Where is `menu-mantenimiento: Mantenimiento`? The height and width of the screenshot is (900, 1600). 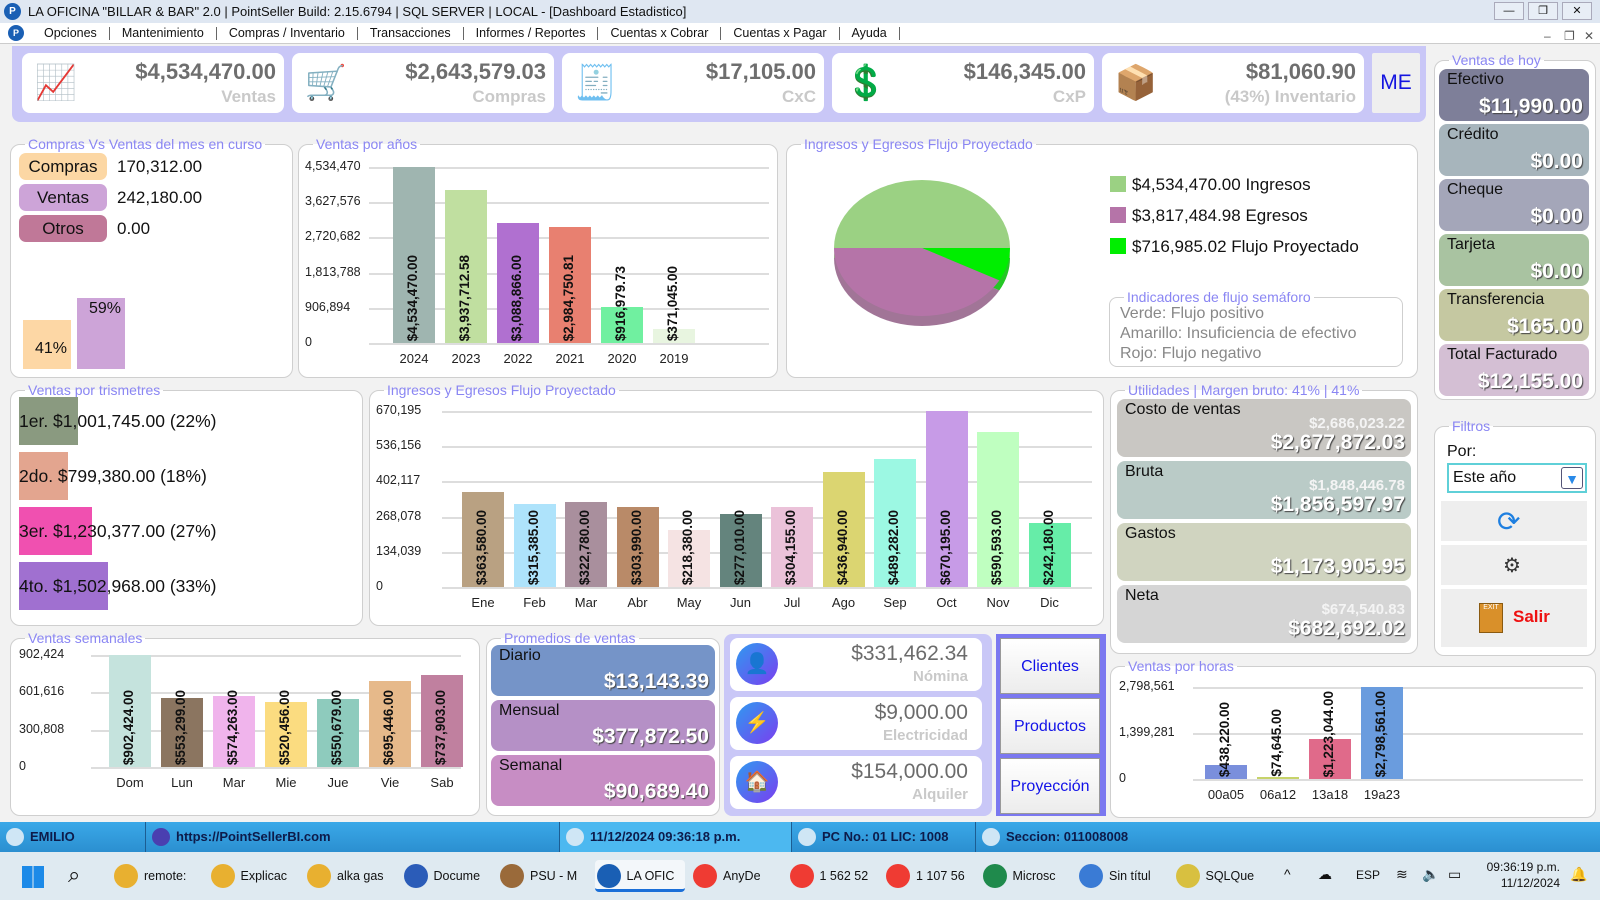
menu-mantenimiento: Mantenimiento is located at coordinates (163, 33).